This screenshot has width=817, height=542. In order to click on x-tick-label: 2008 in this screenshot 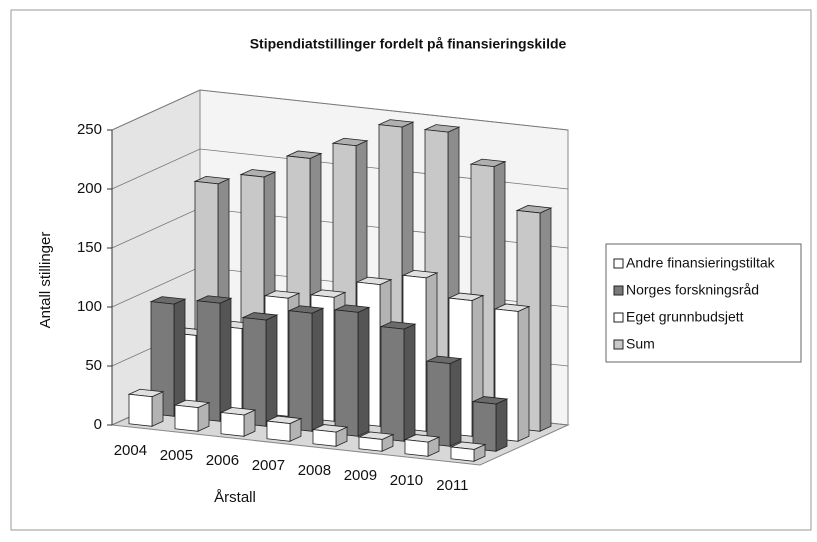, I will do `click(314, 470)`.